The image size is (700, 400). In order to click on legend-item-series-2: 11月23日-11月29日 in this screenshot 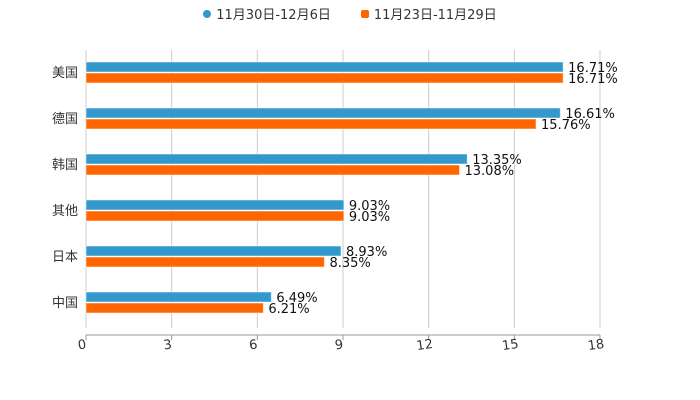, I will do `click(428, 13)`.